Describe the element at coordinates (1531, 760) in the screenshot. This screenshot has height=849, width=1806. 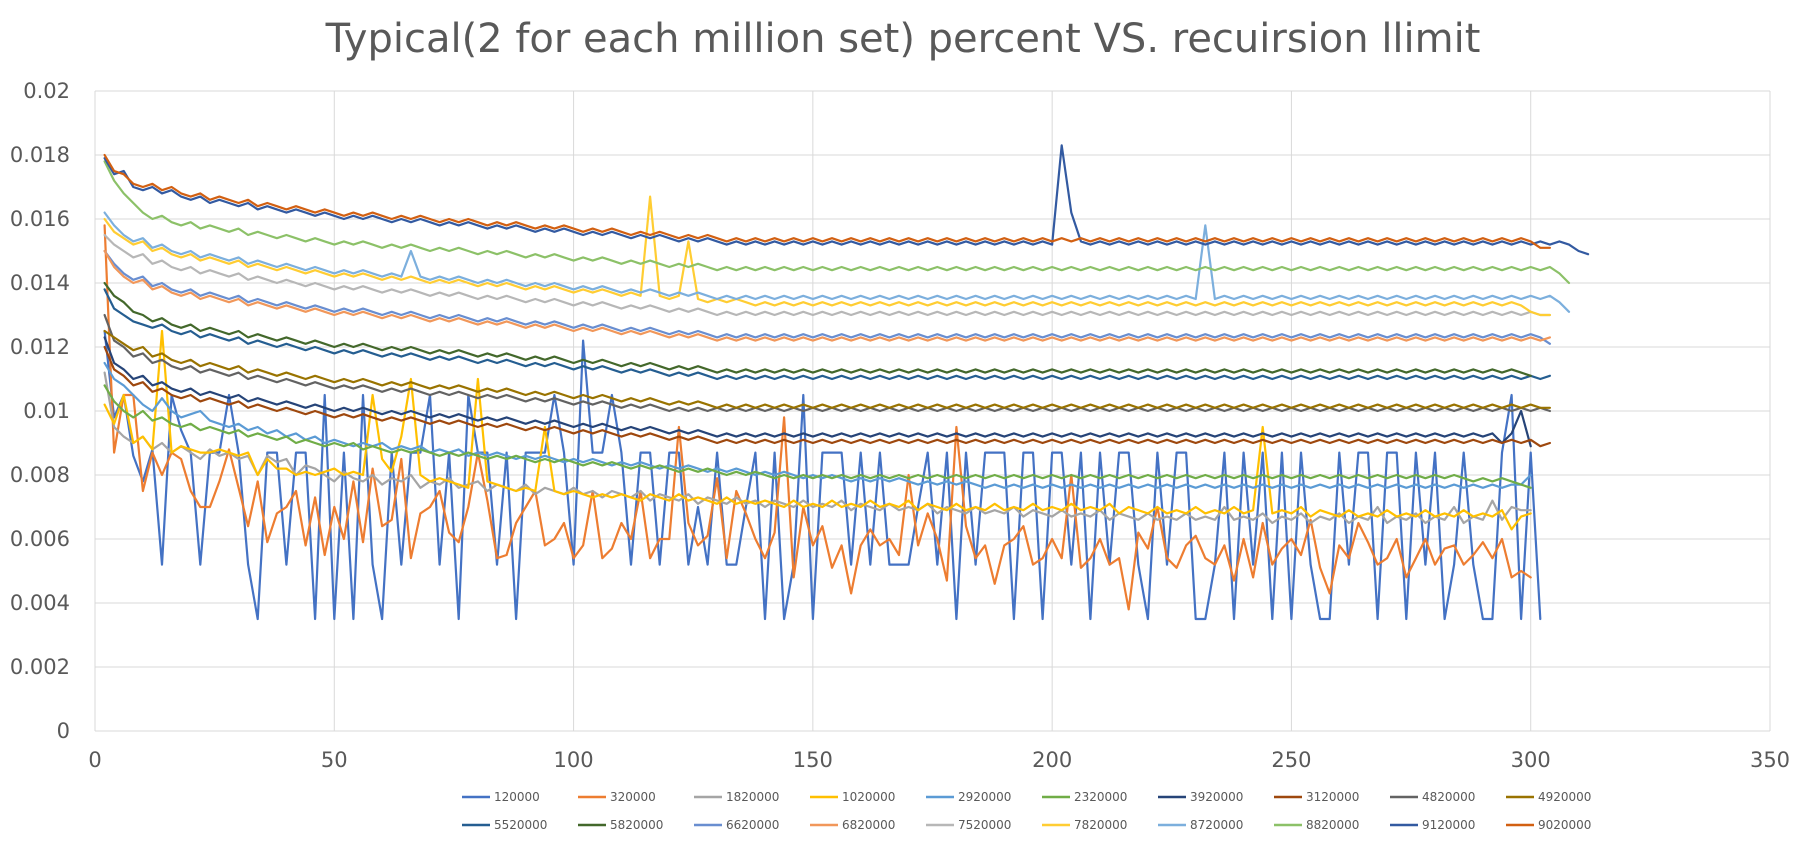
I see `x-tick-label: 300` at that location.